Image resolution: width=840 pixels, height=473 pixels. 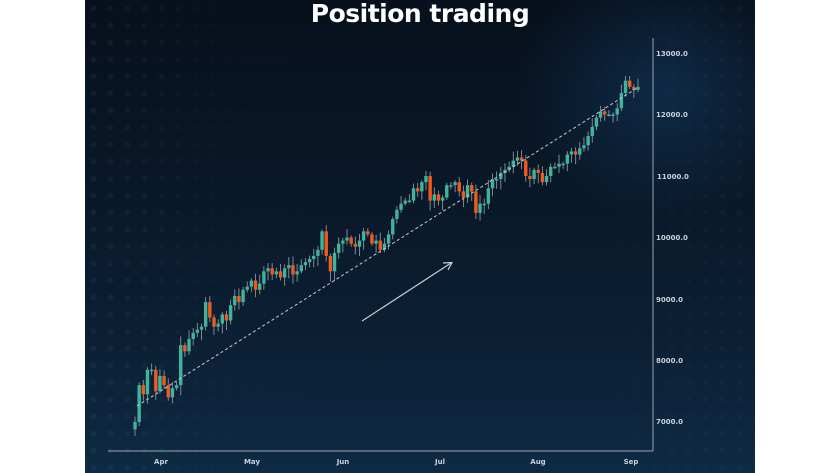 I want to click on x-label-jul: Jul, so click(x=439, y=462).